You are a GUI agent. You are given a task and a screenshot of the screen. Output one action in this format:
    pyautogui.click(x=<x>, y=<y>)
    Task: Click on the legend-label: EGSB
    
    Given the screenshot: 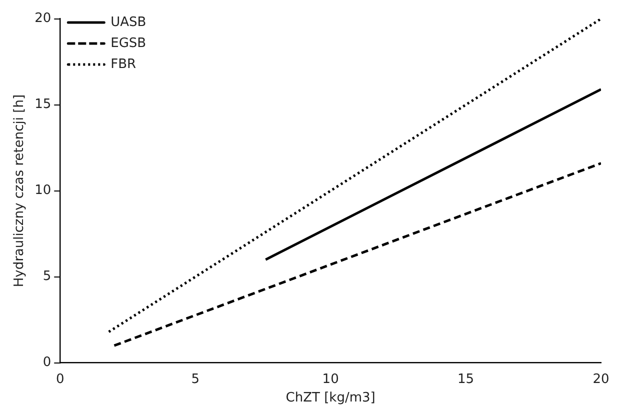 What is the action you would take?
    pyautogui.click(x=128, y=43)
    